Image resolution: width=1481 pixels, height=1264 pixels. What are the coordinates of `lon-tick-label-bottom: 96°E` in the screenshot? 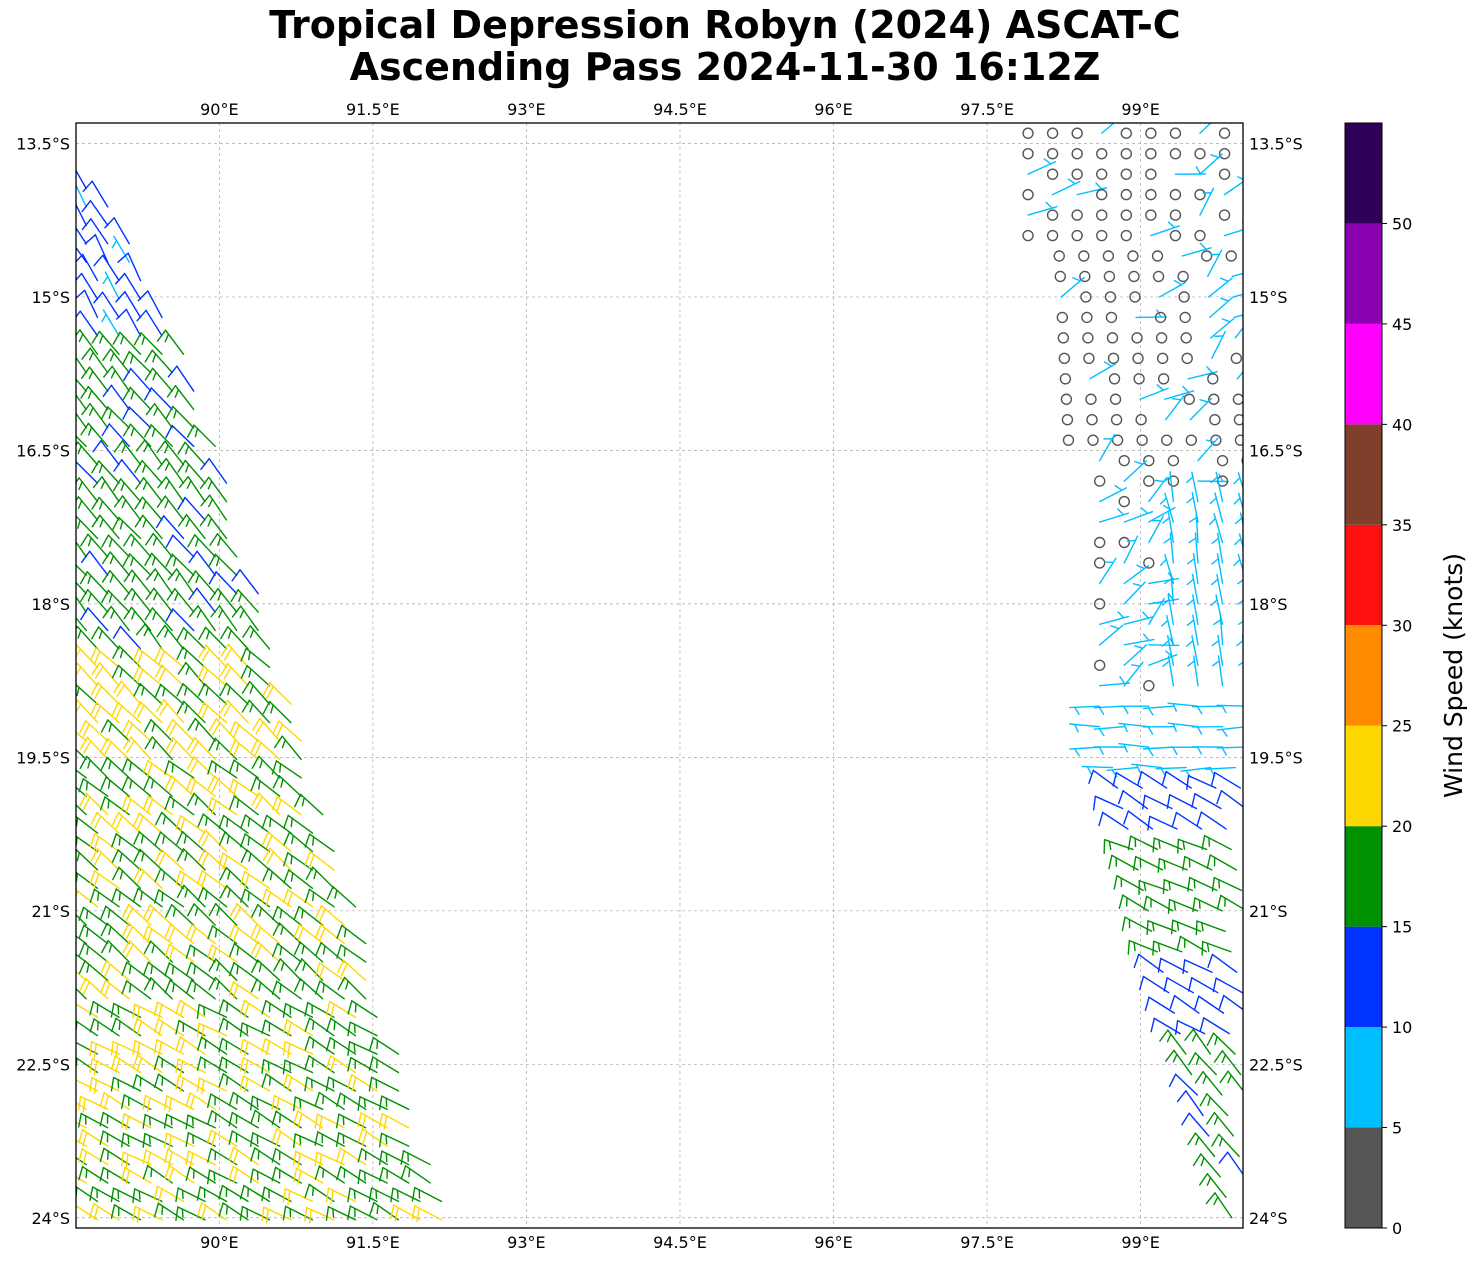 It's located at (833, 1242).